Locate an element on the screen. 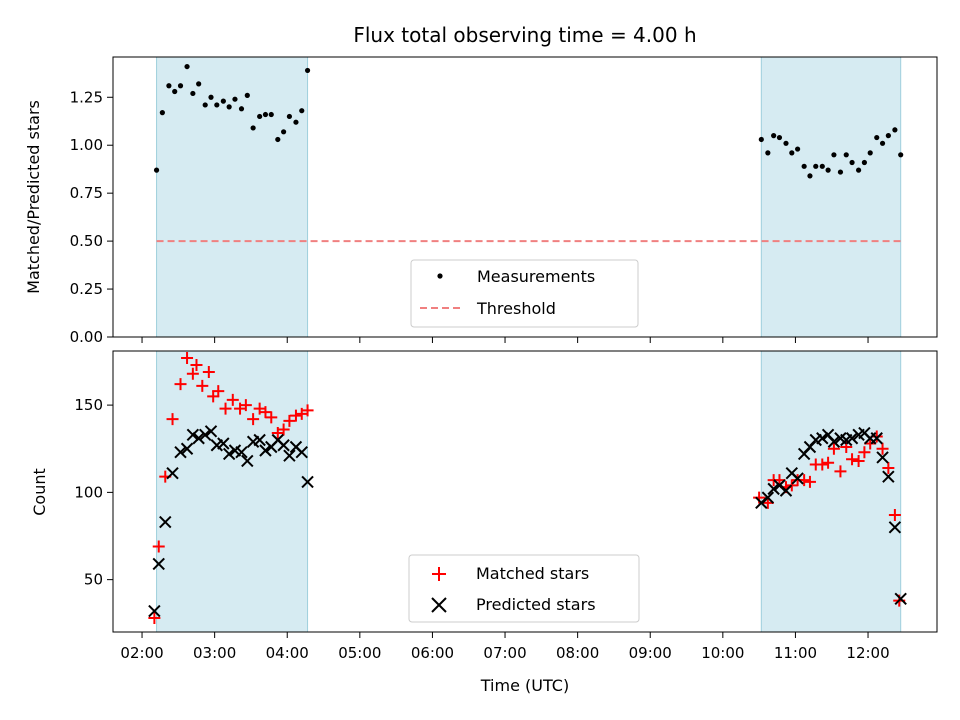 The image size is (960, 720). legend-matched-label: Matched stars is located at coordinates (532, 573).